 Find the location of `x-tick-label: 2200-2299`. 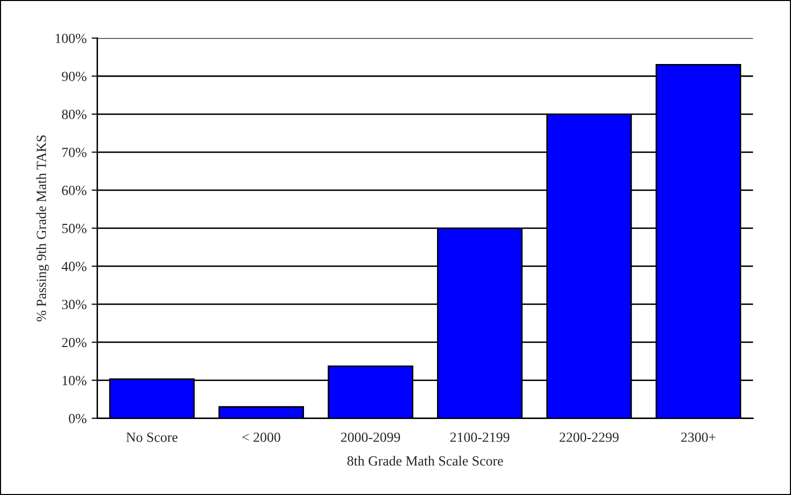

x-tick-label: 2200-2299 is located at coordinates (589, 437).